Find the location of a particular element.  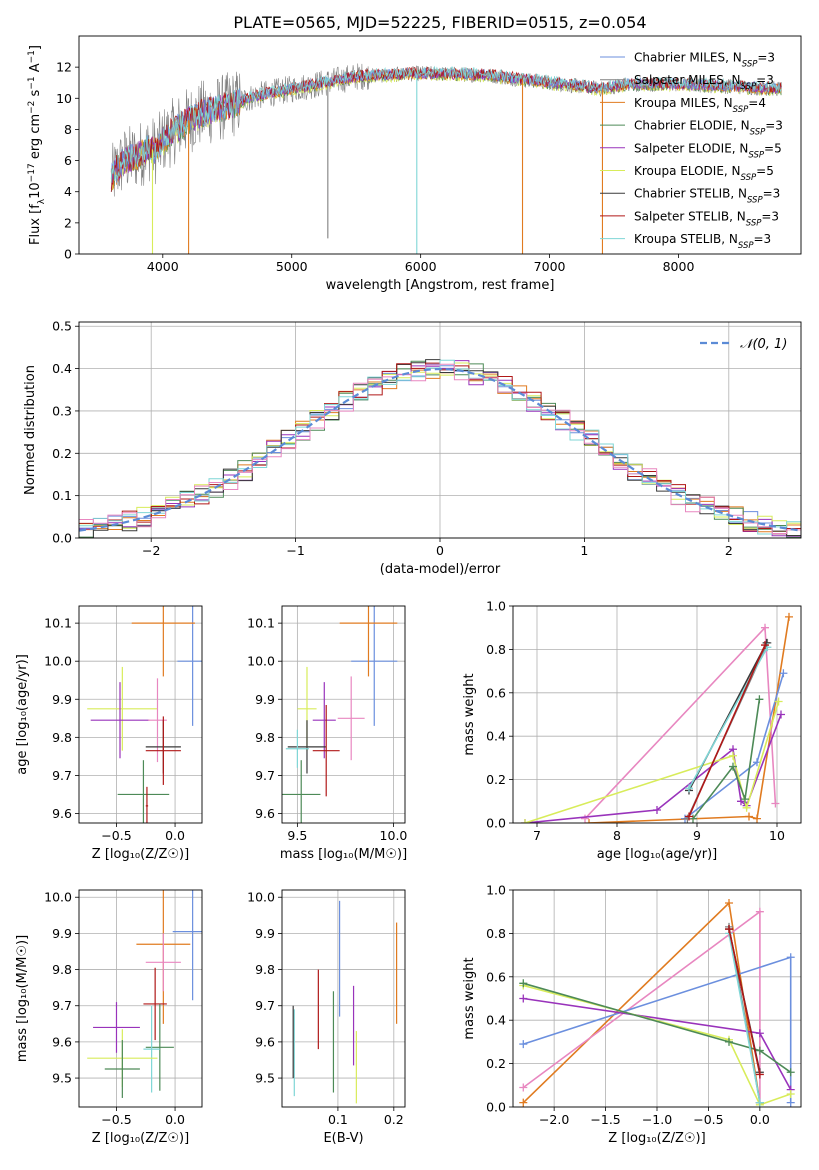

residual-histogram is located at coordinates (440, 449).